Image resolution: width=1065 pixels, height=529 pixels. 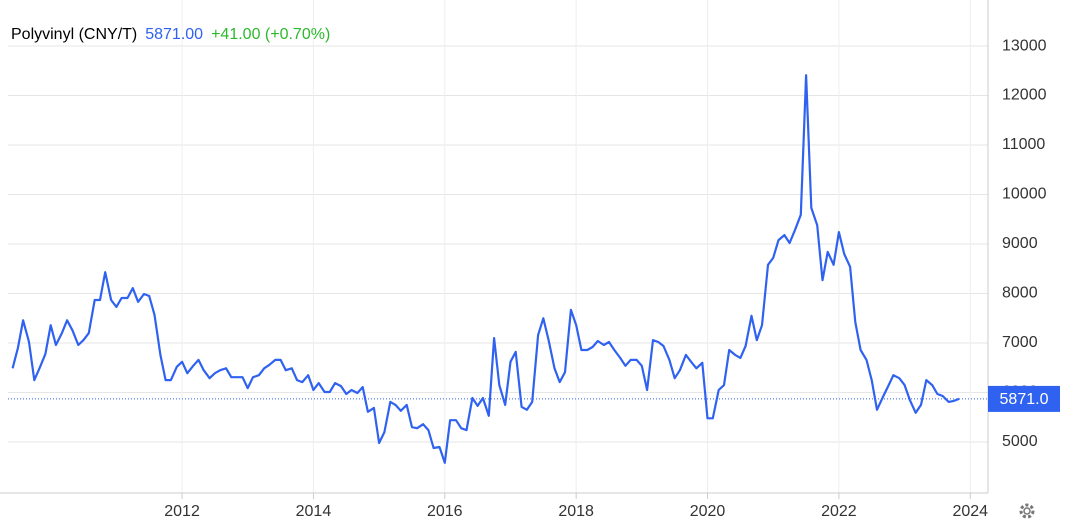 I want to click on x-tick-label: 2020, so click(x=708, y=511).